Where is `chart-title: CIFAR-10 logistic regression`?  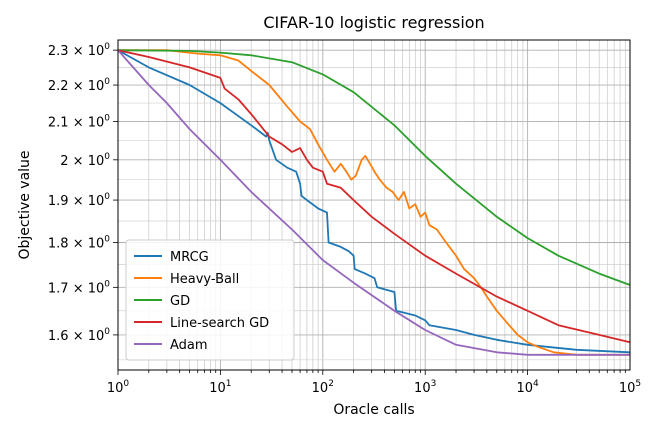 chart-title: CIFAR-10 logistic regression is located at coordinates (373, 22).